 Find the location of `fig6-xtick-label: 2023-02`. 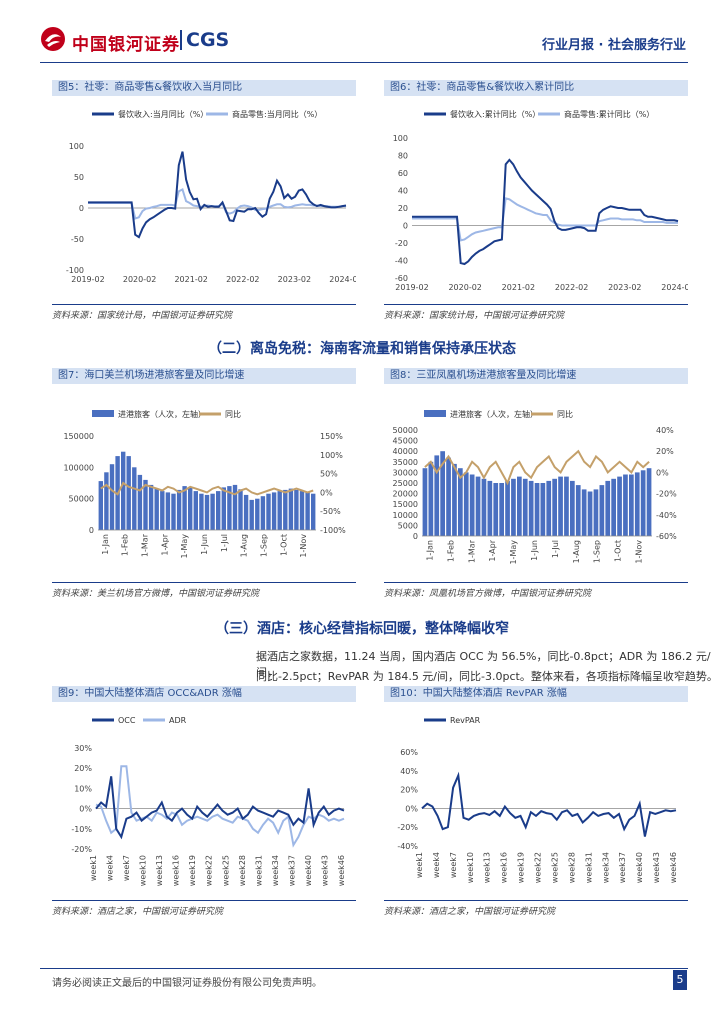

fig6-xtick-label: 2023-02 is located at coordinates (624, 287).